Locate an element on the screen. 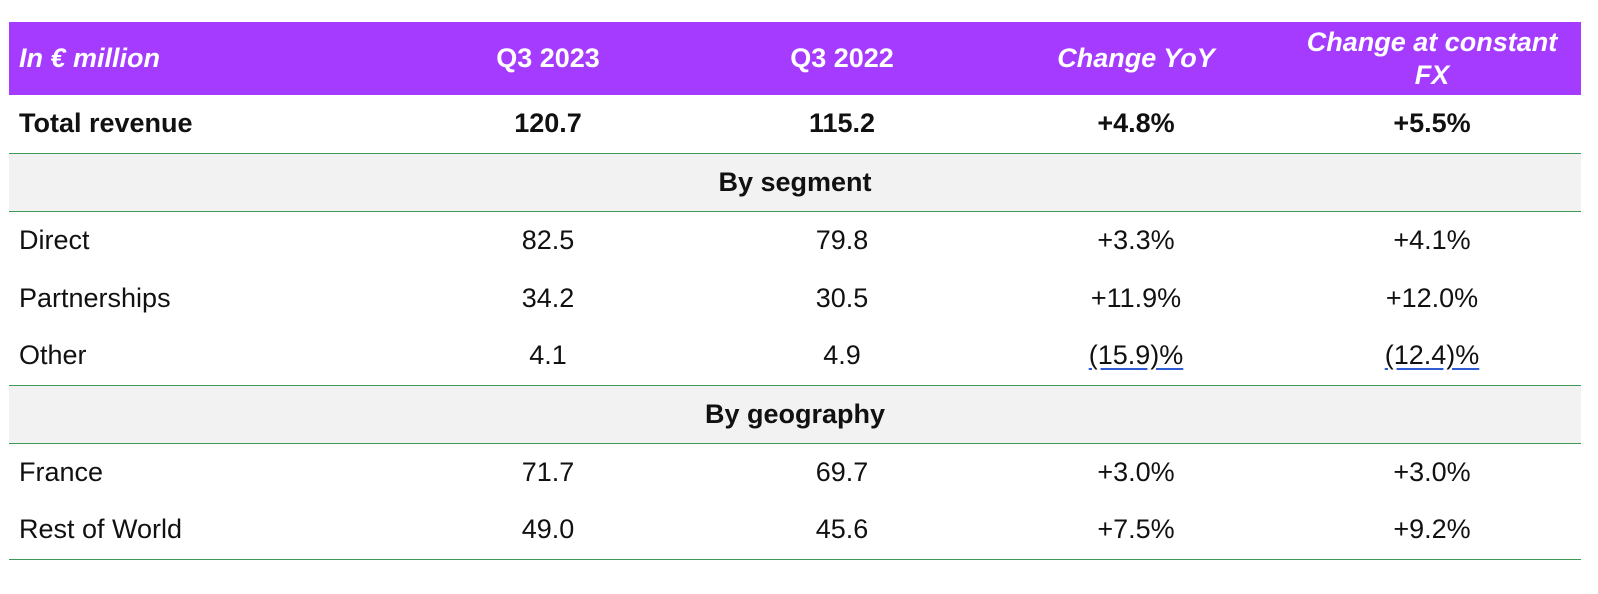 Image resolution: width=1598 pixels, height=594 pixels. table-row: France 71.7 69.7 +3.0% +3.0% is located at coordinates (795, 472).